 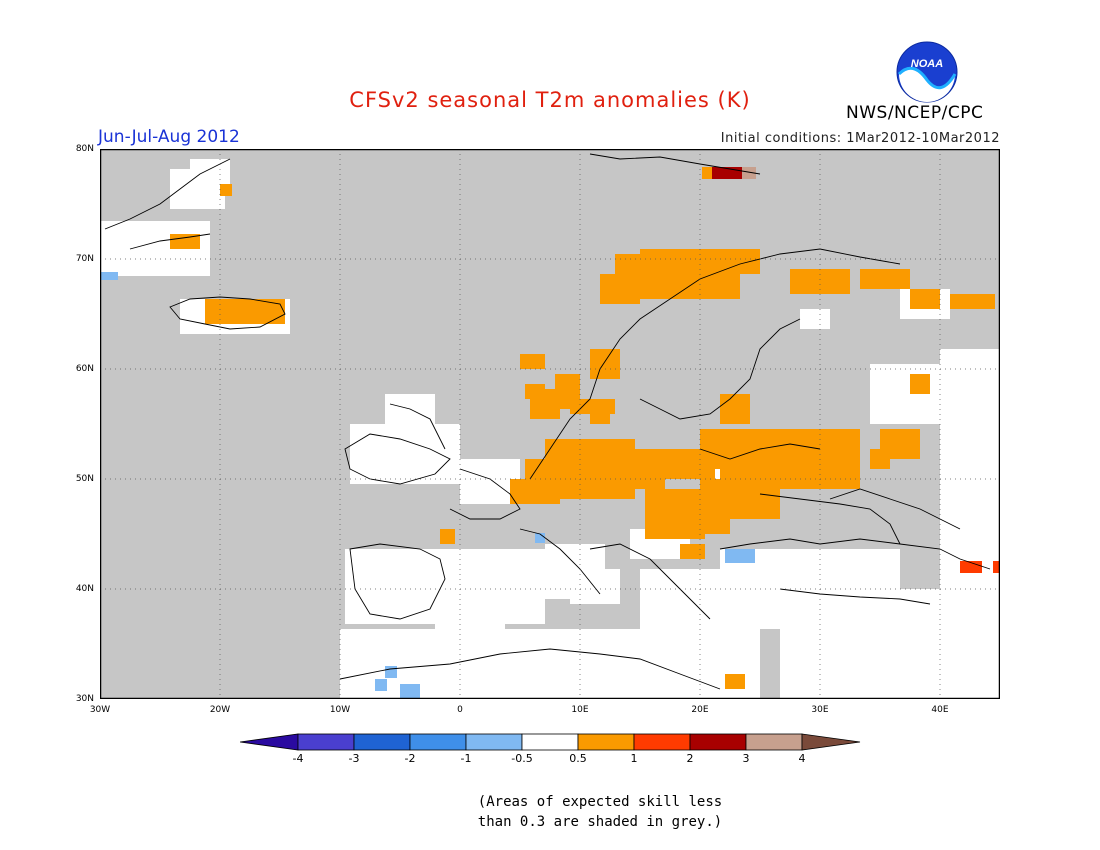 What do you see at coordinates (84, 479) in the screenshot?
I see `lat-label: 50N` at bounding box center [84, 479].